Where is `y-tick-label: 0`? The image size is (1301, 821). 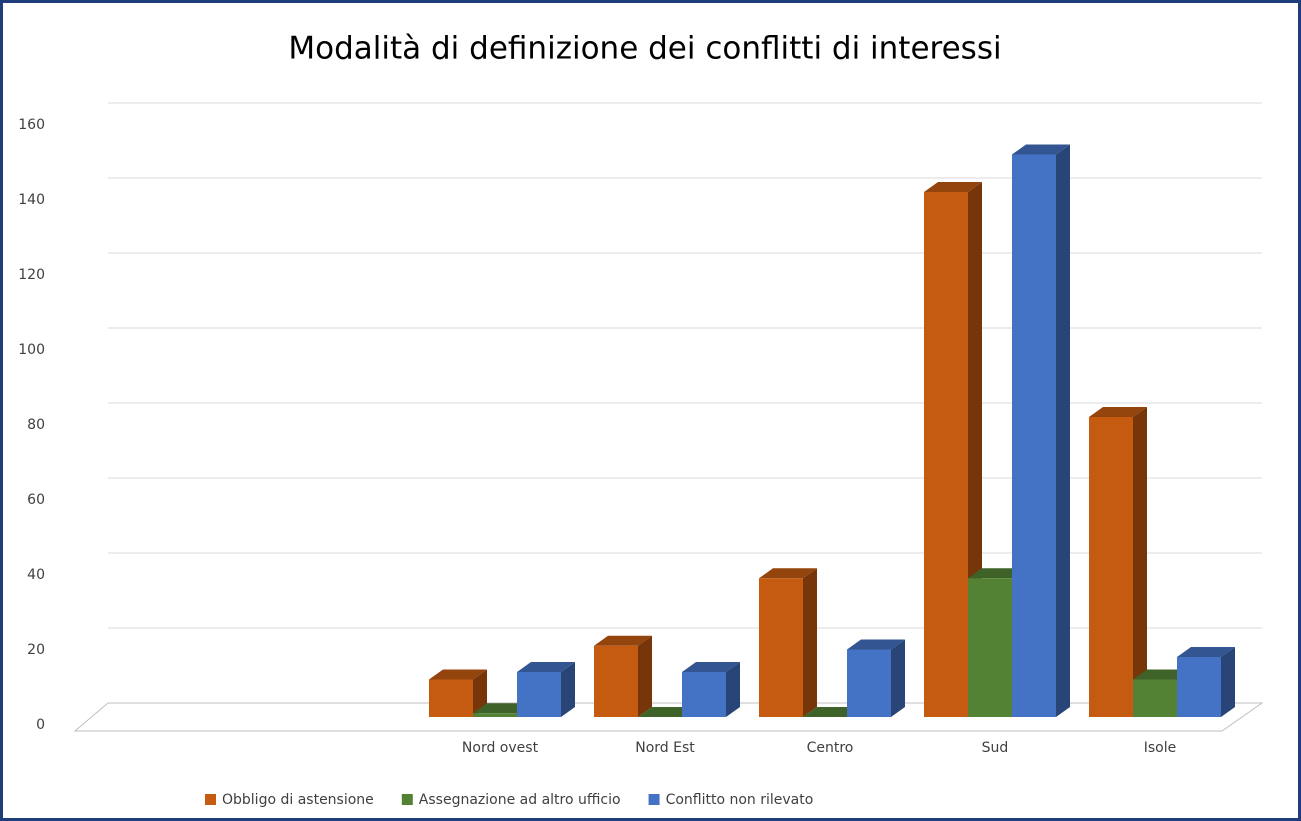
y-tick-label: 0 is located at coordinates (40, 725).